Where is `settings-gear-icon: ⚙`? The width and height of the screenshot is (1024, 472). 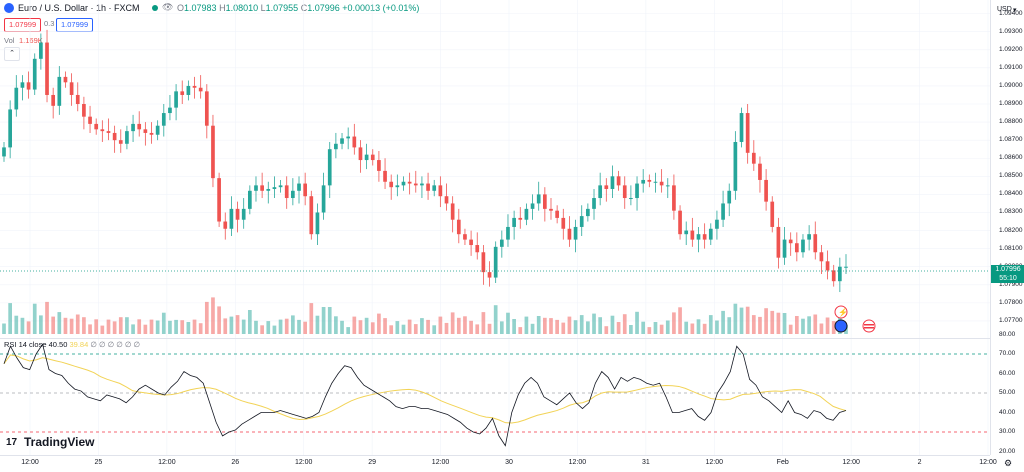
settings-gear-icon: ⚙ is located at coordinates (1008, 463).